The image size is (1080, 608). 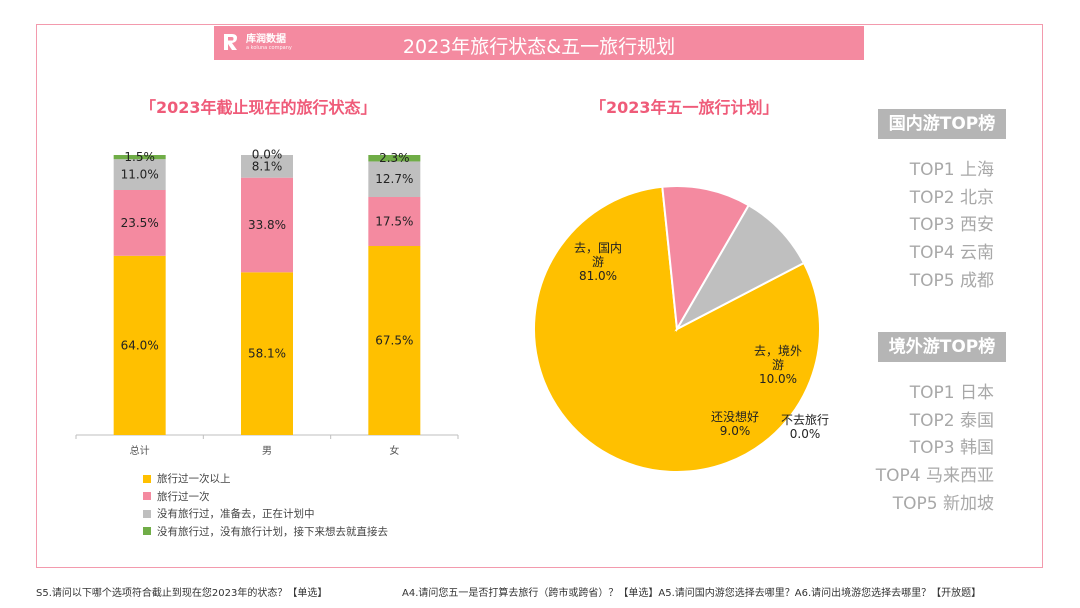 I want to click on bar-data-label: 0.0%, so click(x=267, y=154).